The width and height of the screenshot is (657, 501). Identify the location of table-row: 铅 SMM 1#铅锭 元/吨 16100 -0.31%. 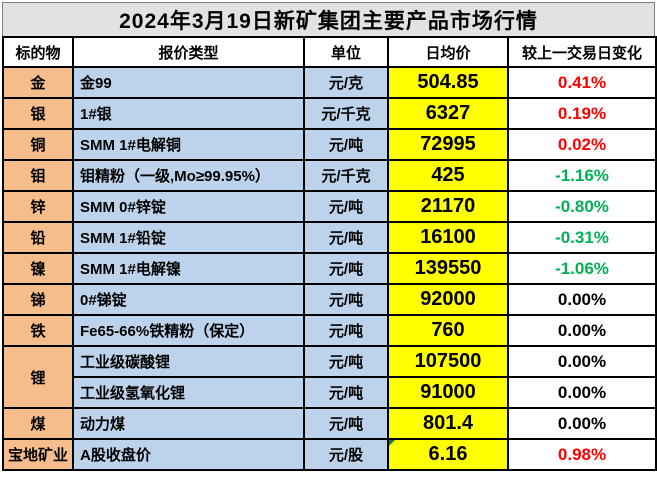
(329, 237).